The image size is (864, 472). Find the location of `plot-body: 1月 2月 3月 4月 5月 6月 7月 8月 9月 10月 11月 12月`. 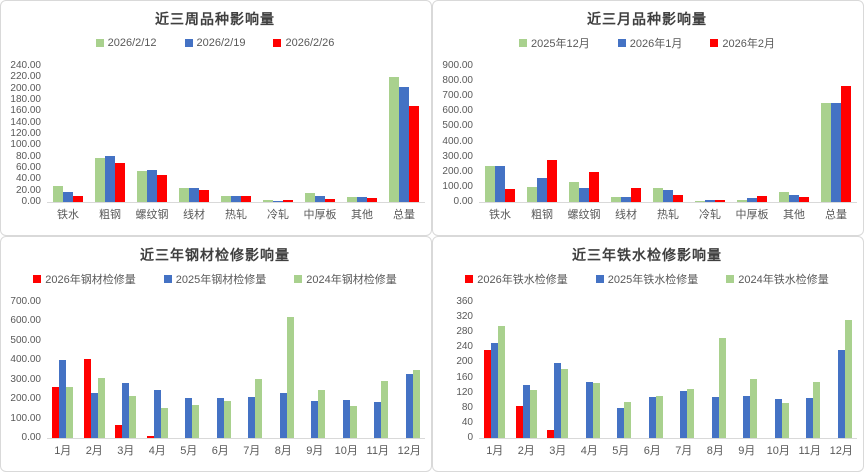

plot-body: 1月 2月 3月 4月 5月 6月 7月 8月 9月 10月 11月 12月 is located at coordinates (236, 380).